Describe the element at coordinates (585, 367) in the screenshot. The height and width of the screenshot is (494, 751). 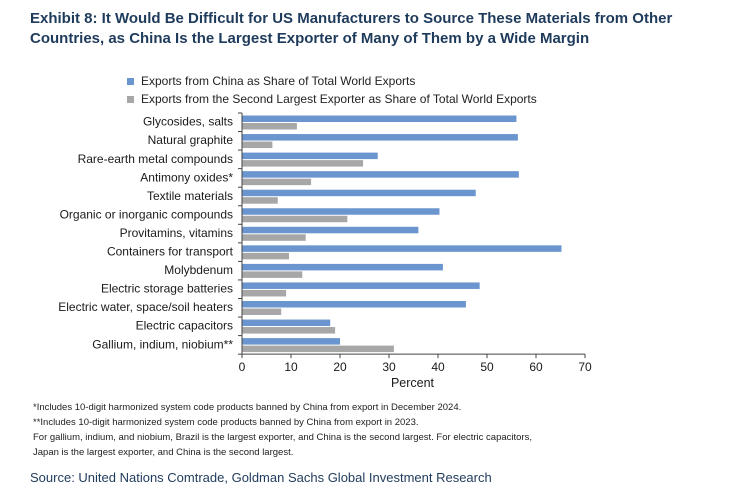
I see `x-tick-label: 70` at that location.